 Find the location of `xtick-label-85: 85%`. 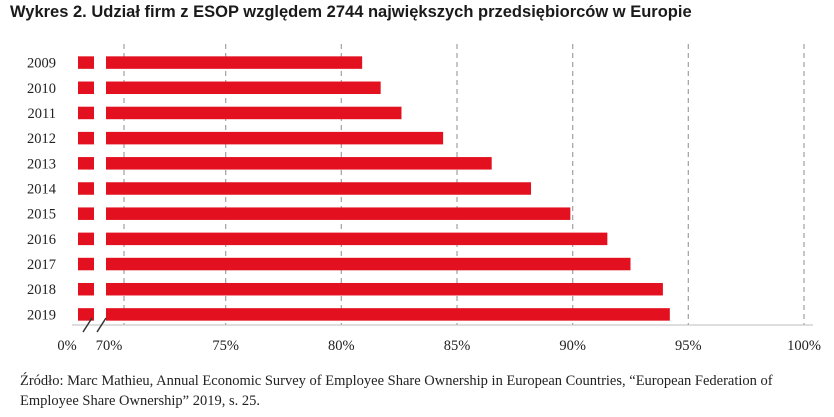

xtick-label-85: 85% is located at coordinates (457, 346).